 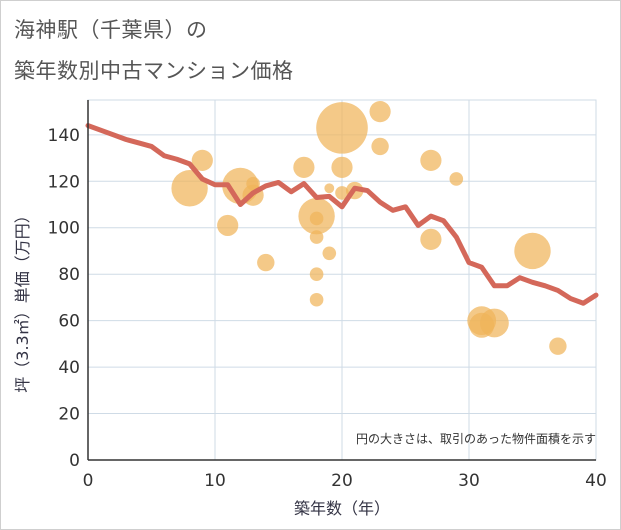 I want to click on x-tick-label: 10, so click(x=215, y=481).